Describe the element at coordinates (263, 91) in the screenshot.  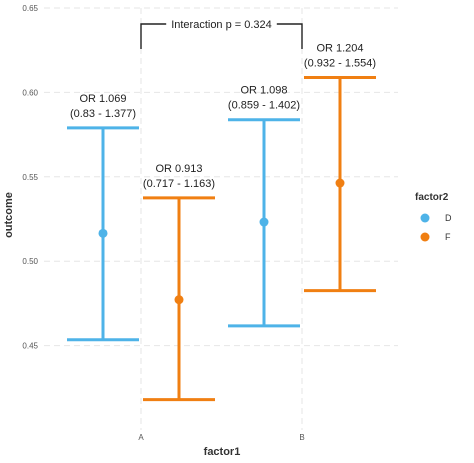
I see `or-label: OR 1.098` at that location.